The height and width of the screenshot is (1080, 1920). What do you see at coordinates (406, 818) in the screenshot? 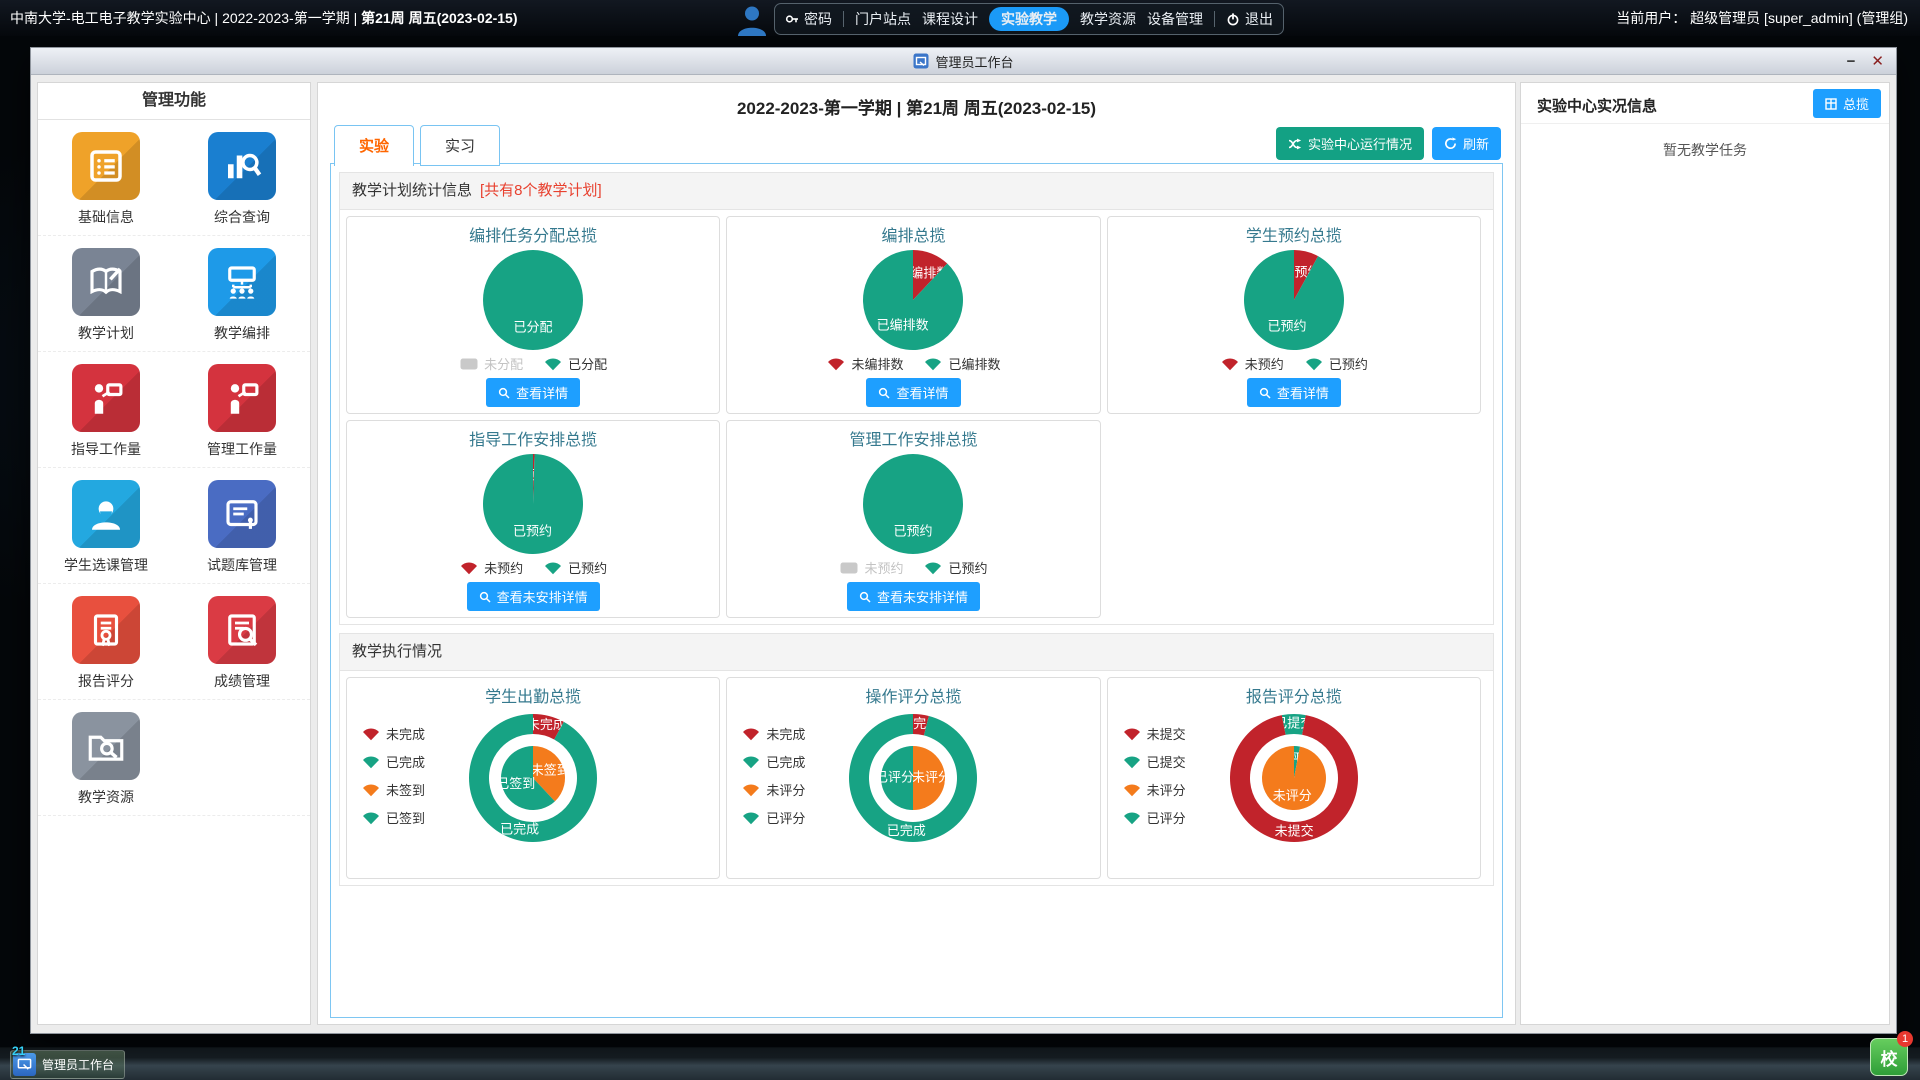
I see `legend-label: 已签到` at bounding box center [406, 818].